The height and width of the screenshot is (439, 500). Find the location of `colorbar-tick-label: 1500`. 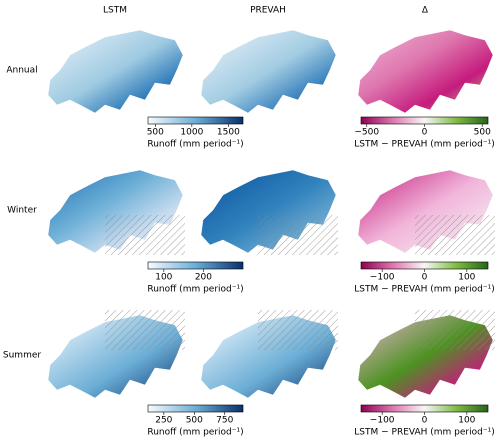

colorbar-tick-label: 1500 is located at coordinates (228, 133).